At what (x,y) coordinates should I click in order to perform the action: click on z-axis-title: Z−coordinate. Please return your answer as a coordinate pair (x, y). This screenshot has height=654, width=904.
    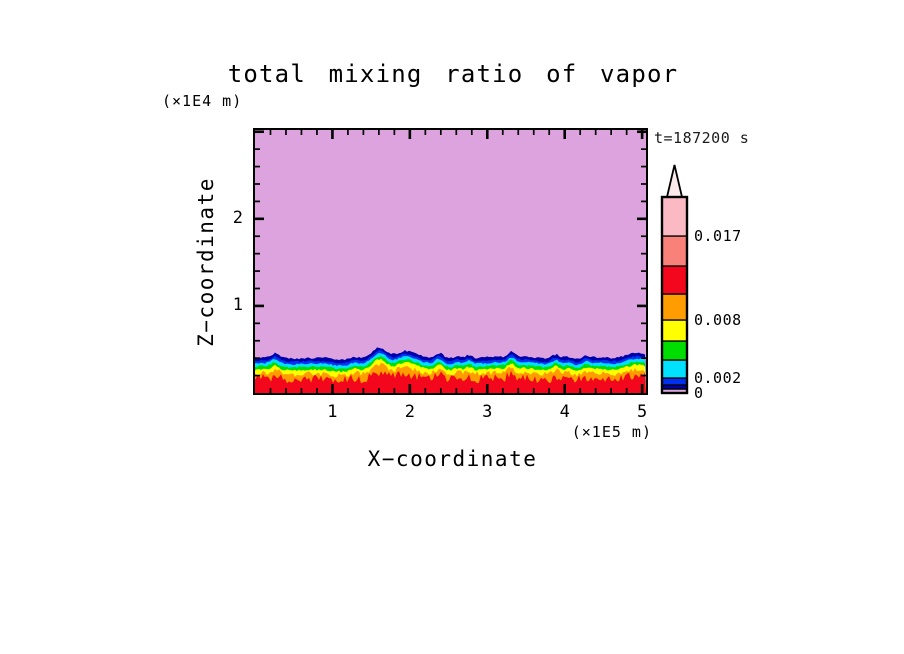
    Looking at the image, I should click on (206, 262).